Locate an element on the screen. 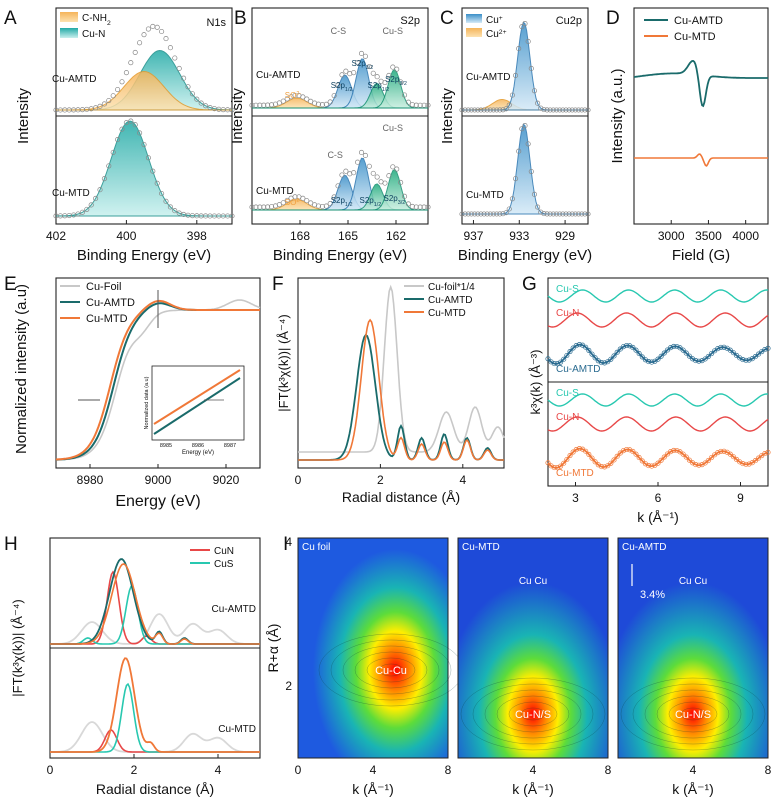  series-mtd-label-sample: Cu-MTD is located at coordinates (575, 473).